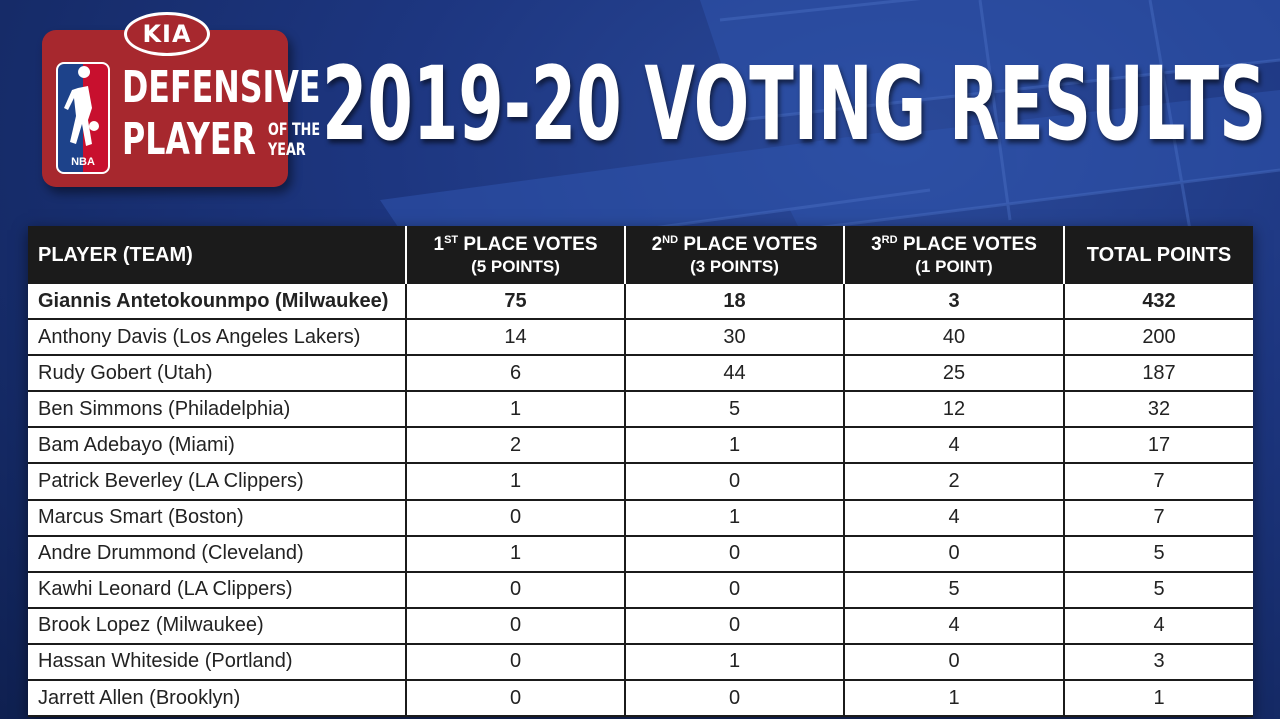 Image resolution: width=1280 pixels, height=719 pixels. I want to click on kia-logo: KIA, so click(167, 34).